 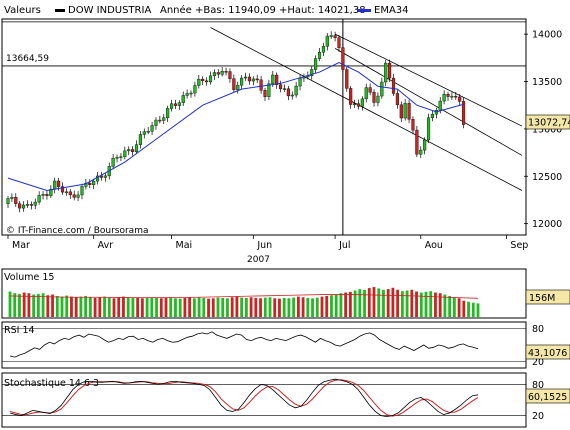 I want to click on x-tick-label: Jun, so click(x=264, y=245).